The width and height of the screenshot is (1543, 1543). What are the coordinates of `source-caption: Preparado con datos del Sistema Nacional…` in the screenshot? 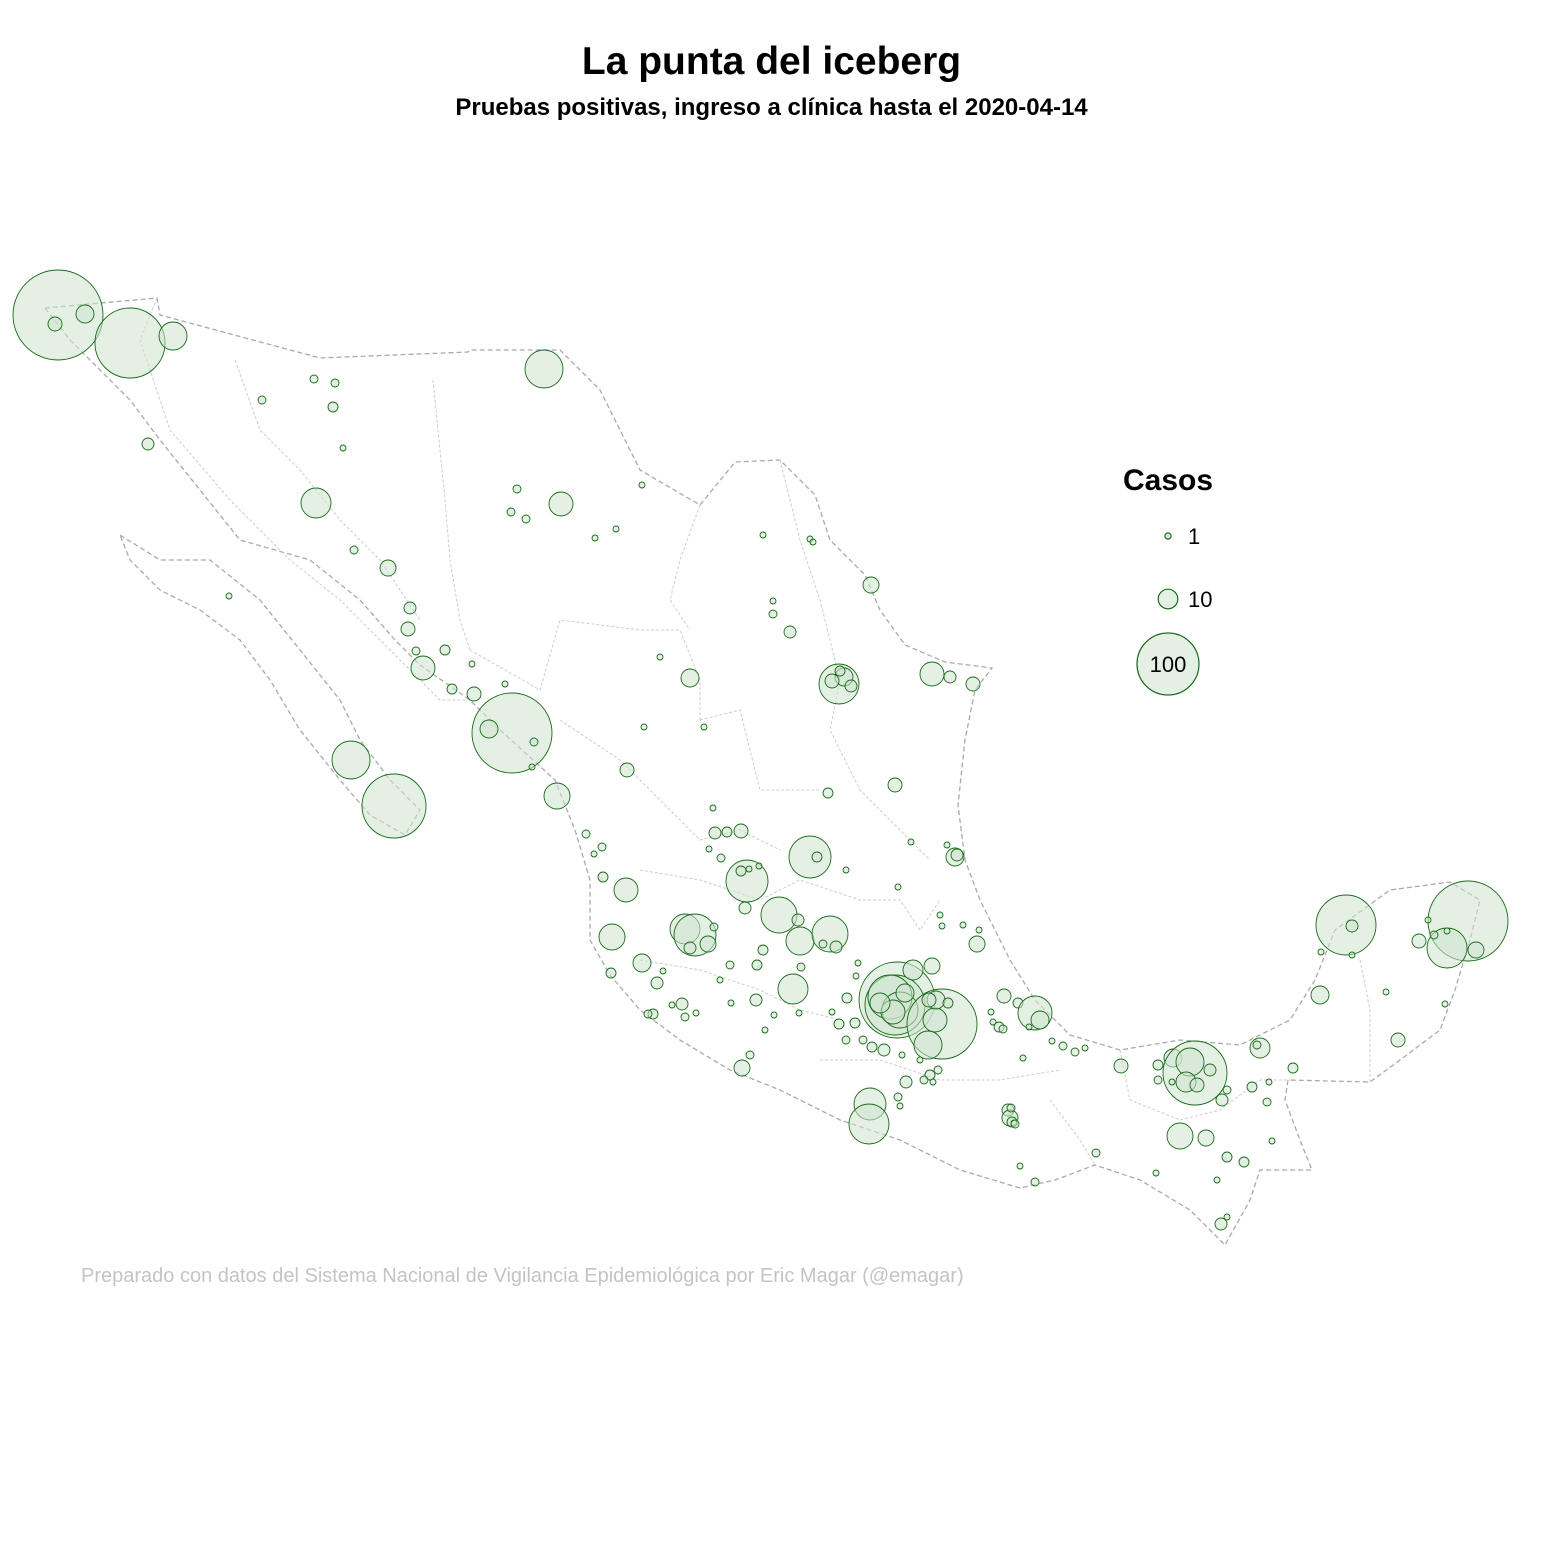 It's located at (522, 1276).